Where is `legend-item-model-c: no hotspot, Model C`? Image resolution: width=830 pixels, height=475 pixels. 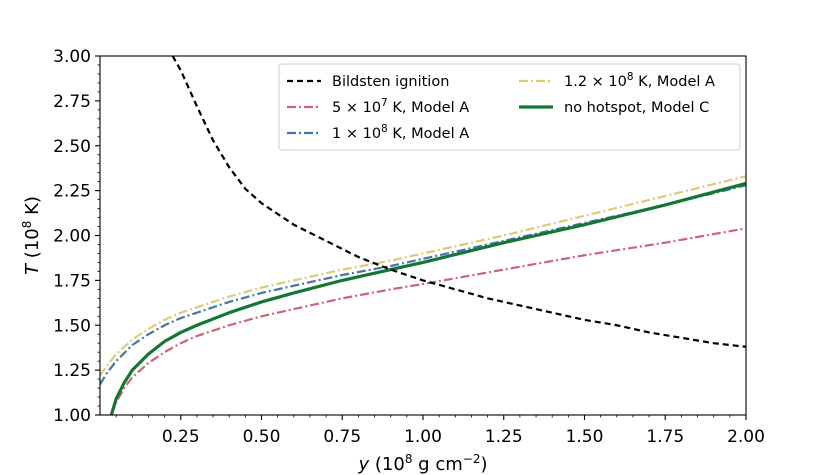 legend-item-model-c: no hotspot, Model C is located at coordinates (614, 108).